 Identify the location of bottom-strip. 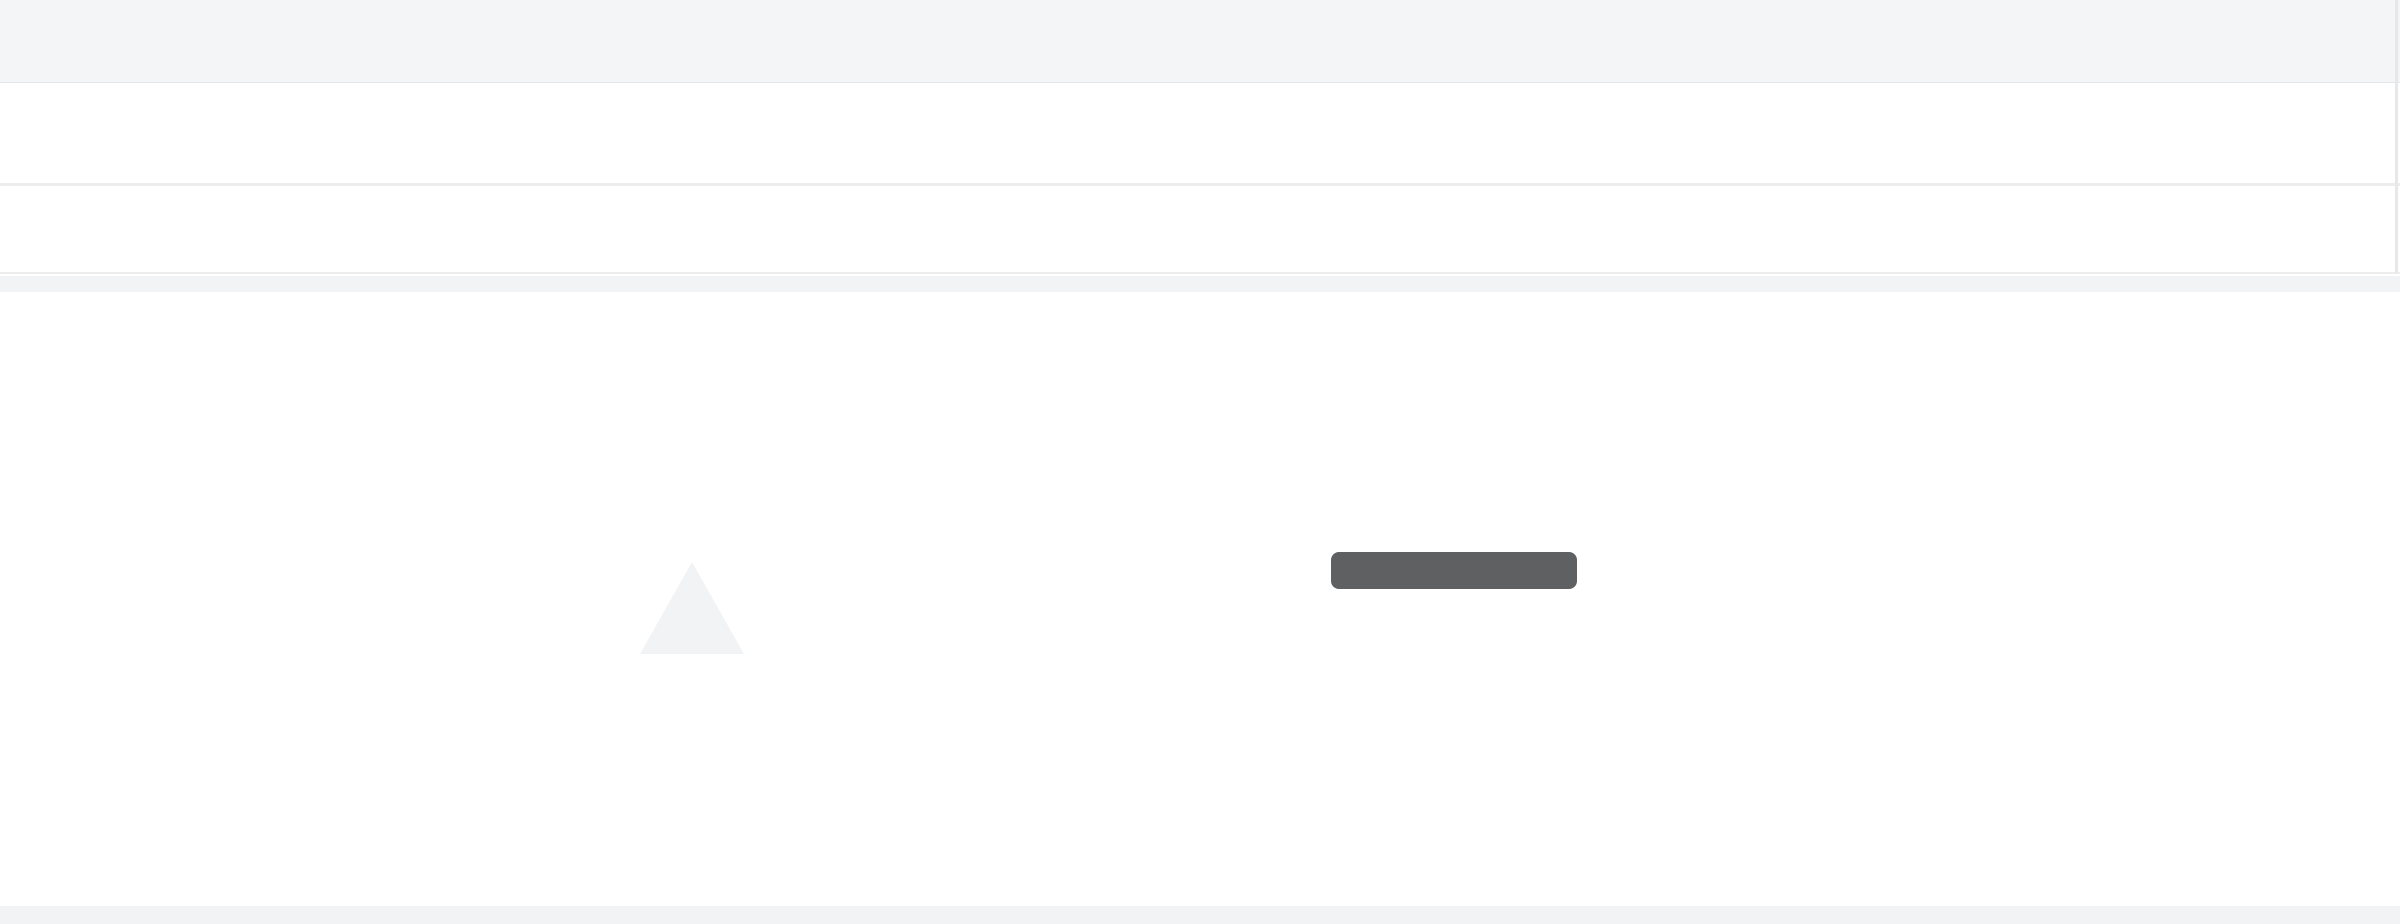
(1200, 915).